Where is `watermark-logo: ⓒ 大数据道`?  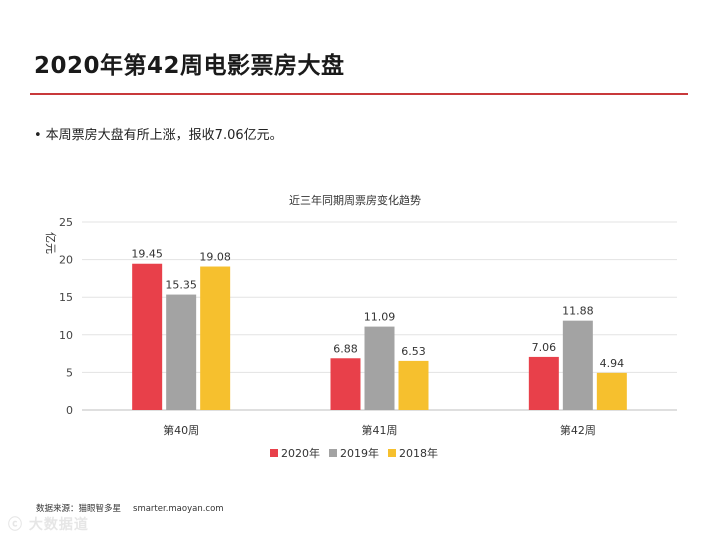
watermark-logo: ⓒ 大数据道 is located at coordinates (48, 525).